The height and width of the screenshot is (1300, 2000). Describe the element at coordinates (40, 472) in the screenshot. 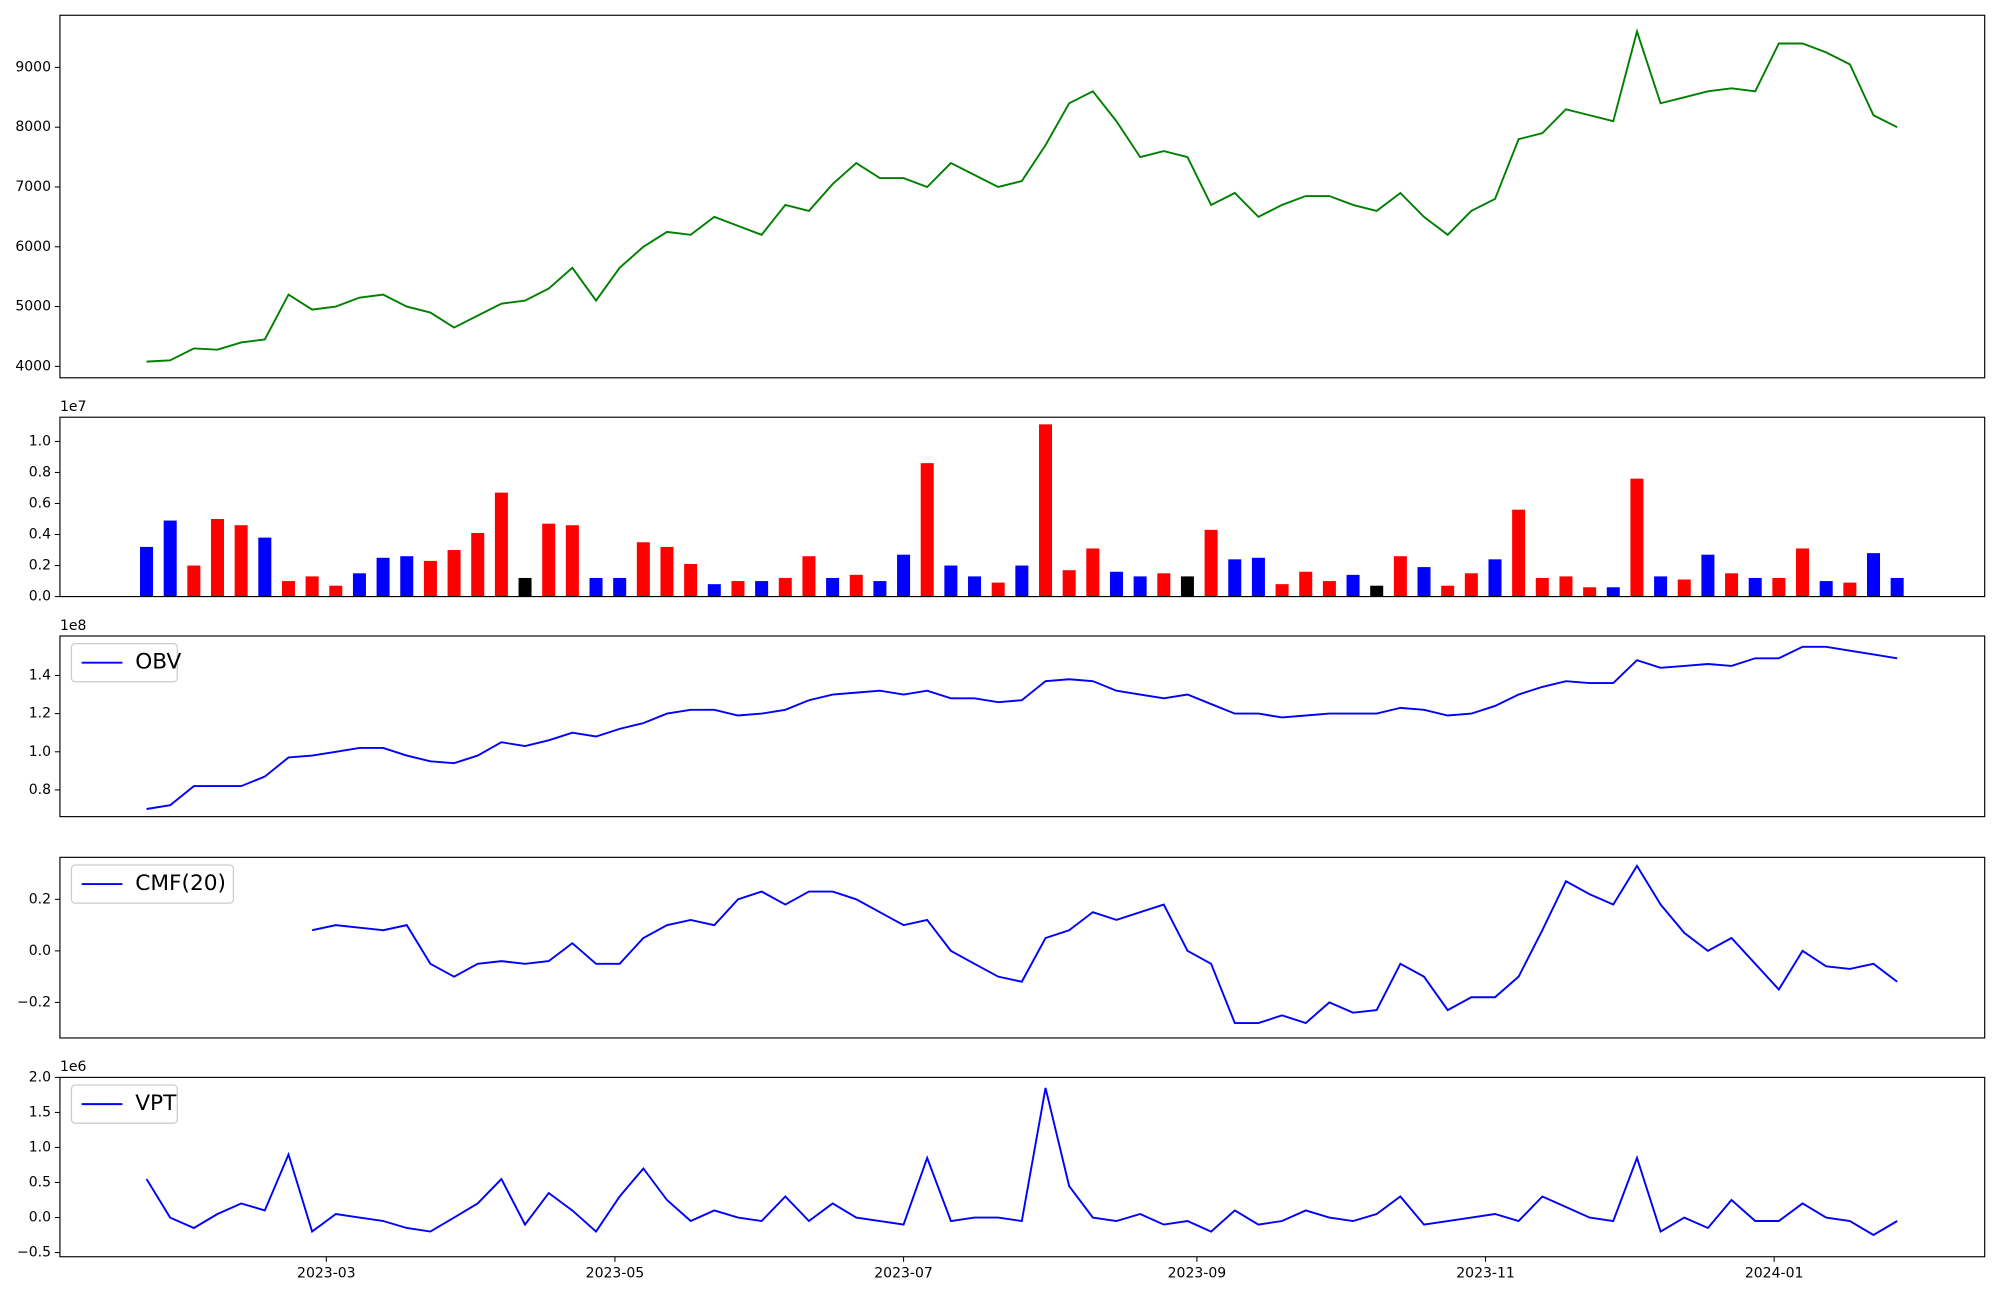

I see `y-tick-label: 0.8` at that location.